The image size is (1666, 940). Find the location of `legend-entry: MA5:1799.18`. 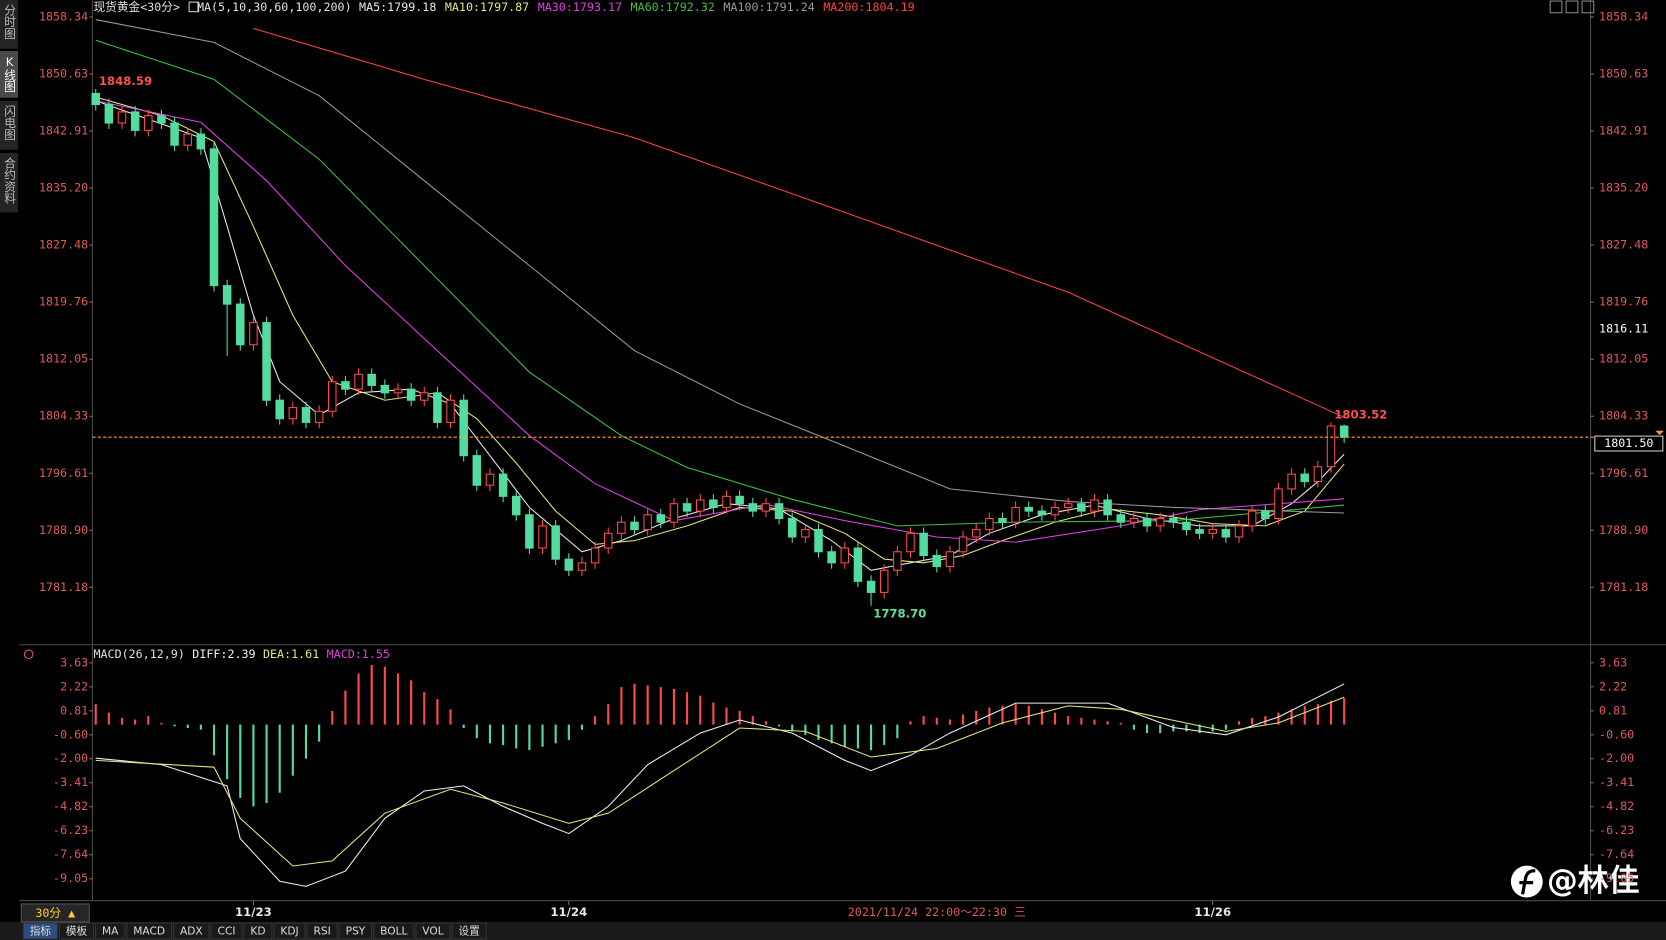

legend-entry: MA5:1799.18 is located at coordinates (397, 7).